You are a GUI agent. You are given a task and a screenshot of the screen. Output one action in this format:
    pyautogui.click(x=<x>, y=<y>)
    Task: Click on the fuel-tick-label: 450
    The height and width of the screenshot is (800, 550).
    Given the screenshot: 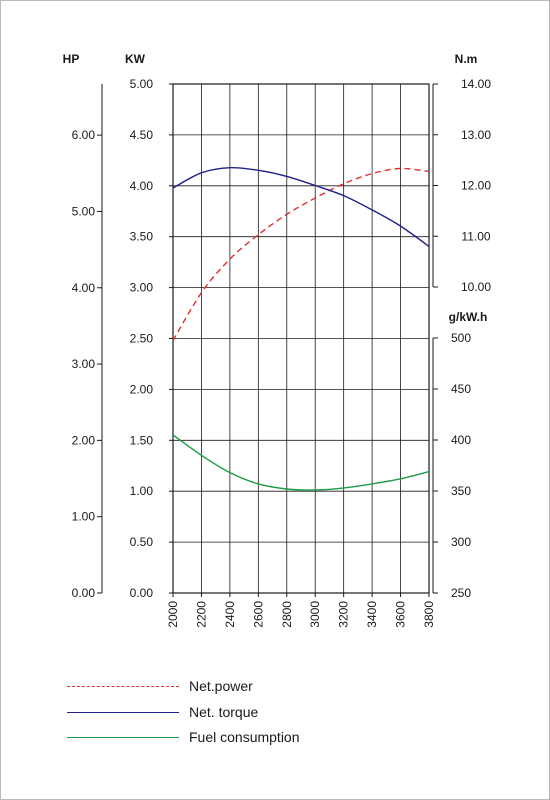 What is the action you would take?
    pyautogui.click(x=461, y=389)
    